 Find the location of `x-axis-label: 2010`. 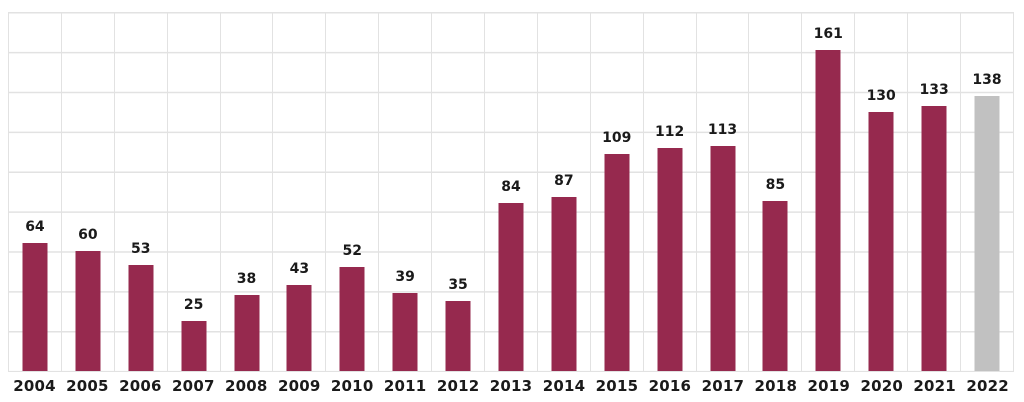

x-axis-label: 2010 is located at coordinates (352, 386).